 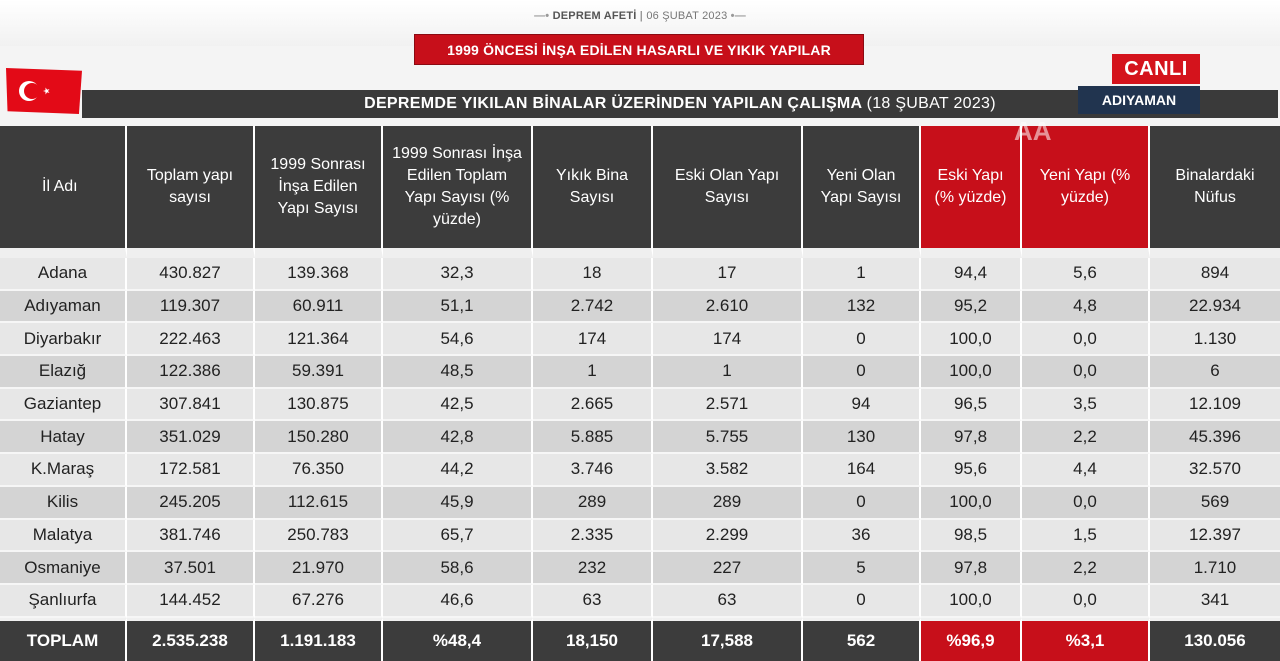 I want to click on table-cell: 6, so click(x=1215, y=372).